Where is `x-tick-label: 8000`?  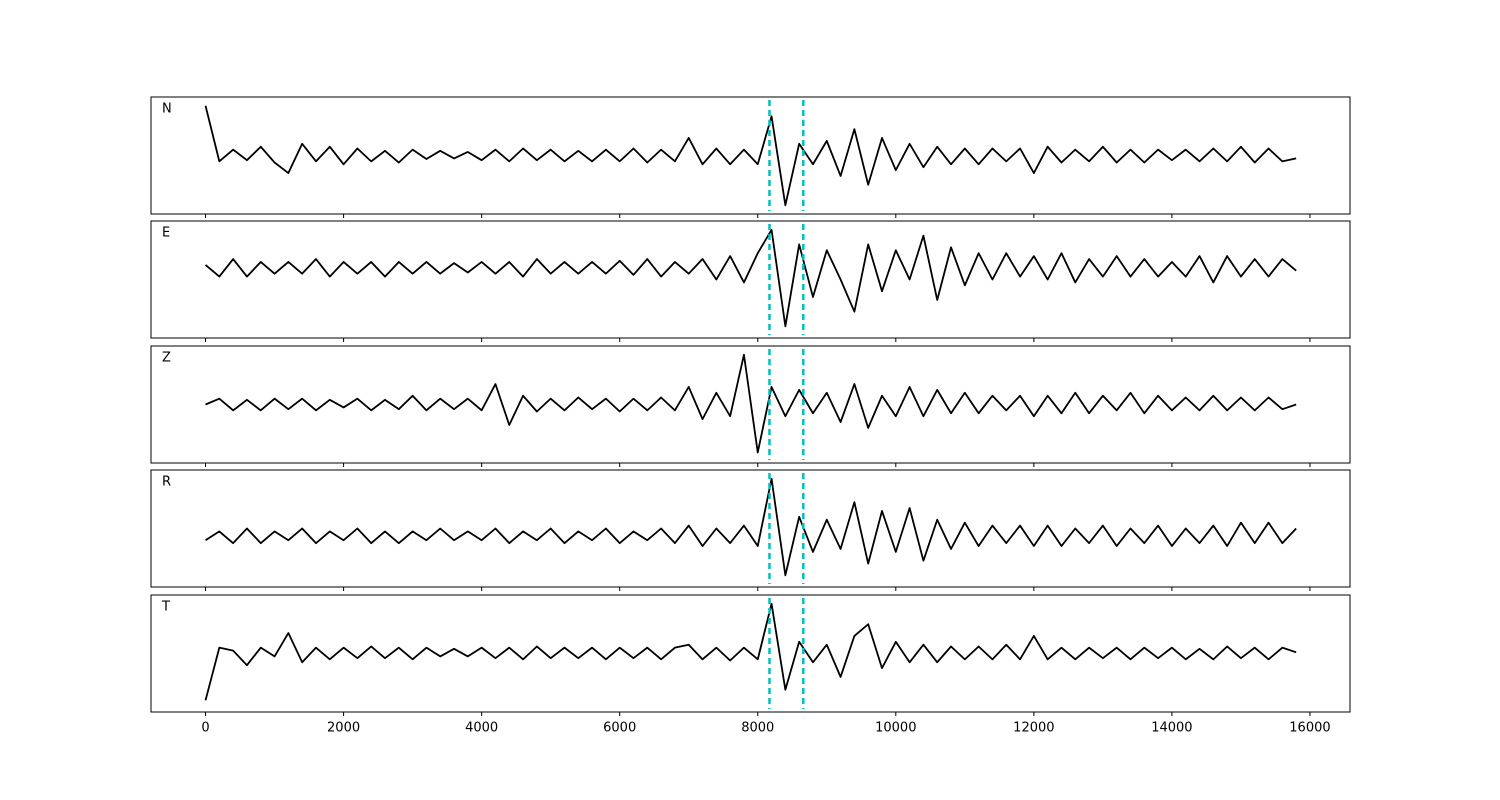
x-tick-label: 8000 is located at coordinates (757, 728).